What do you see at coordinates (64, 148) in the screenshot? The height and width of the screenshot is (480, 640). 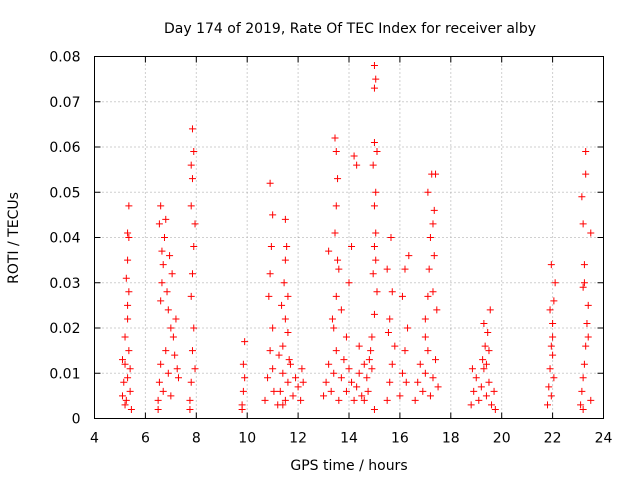 I see `y-tick-label: 0.06` at bounding box center [64, 148].